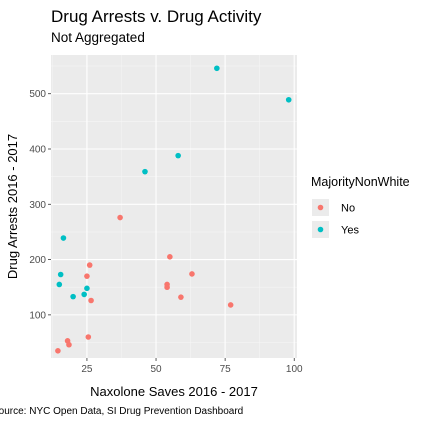 This screenshot has width=442, height=425. I want to click on y-axis-ticks: 100 200 300 400 500, so click(40, 205).